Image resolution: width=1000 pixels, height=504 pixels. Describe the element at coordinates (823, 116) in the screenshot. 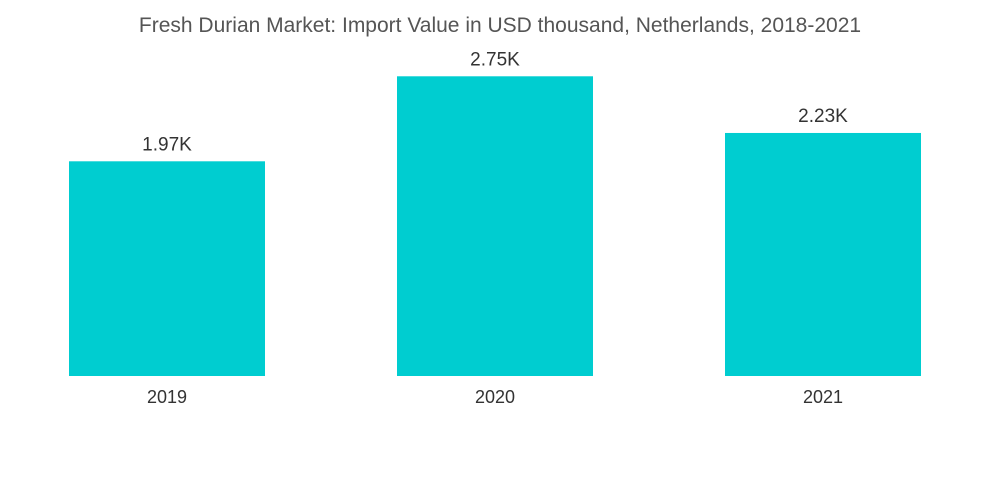

I see `value-label-2021: 2.23K` at that location.